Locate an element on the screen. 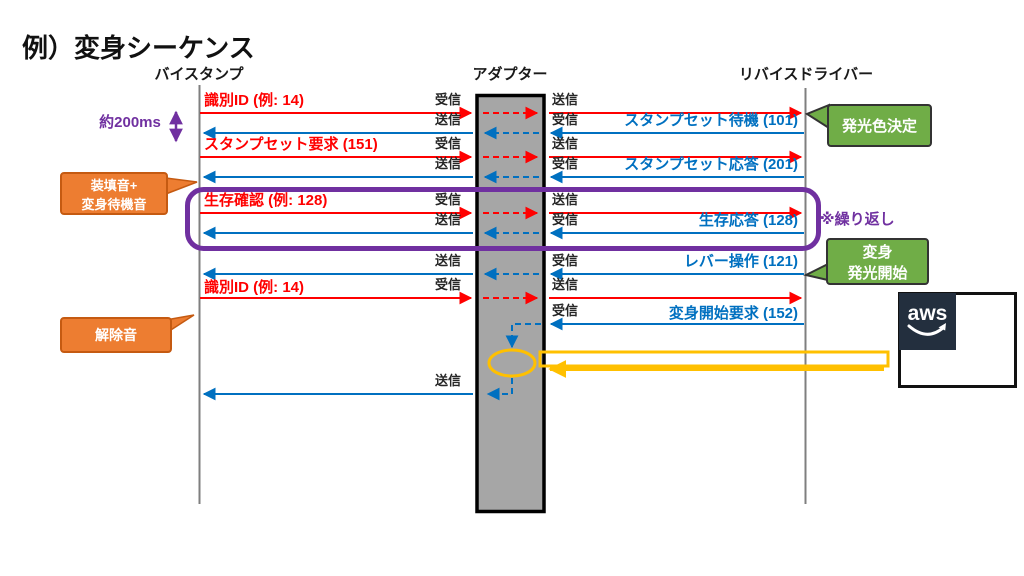 This screenshot has width=1024, height=576. aws-logo: aws is located at coordinates (927, 321).